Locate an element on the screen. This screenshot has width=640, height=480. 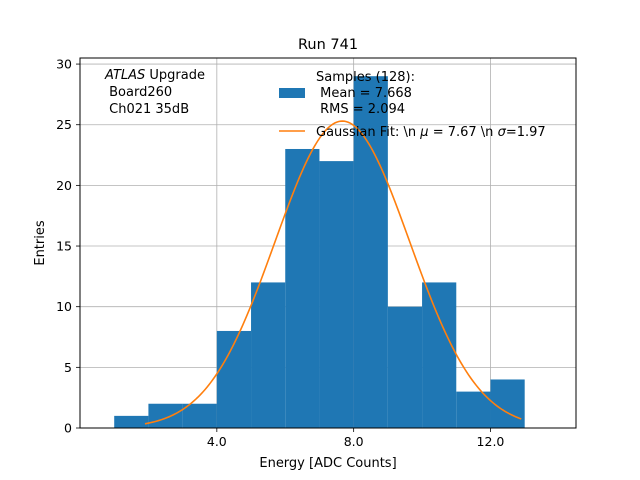
annotation-line-2: Board260 is located at coordinates (138, 92).